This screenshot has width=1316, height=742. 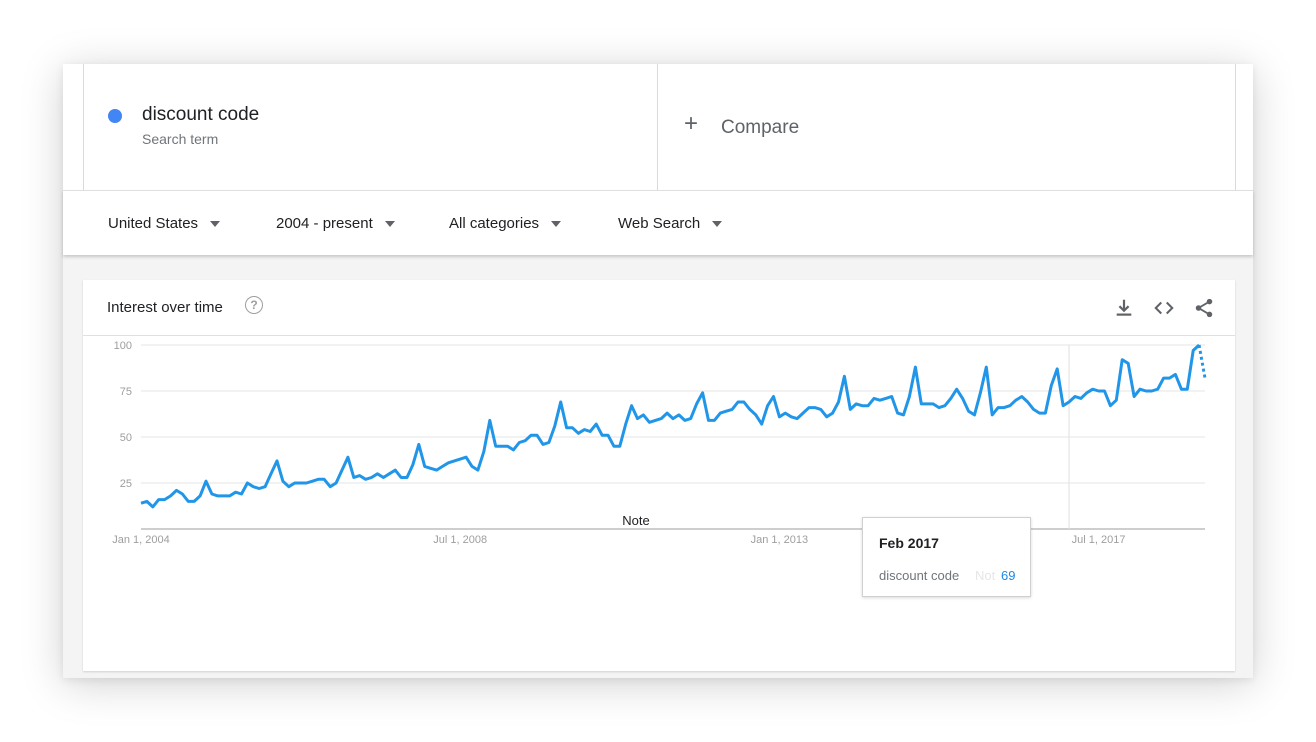 I want to click on download-icon, so click(x=1124, y=308).